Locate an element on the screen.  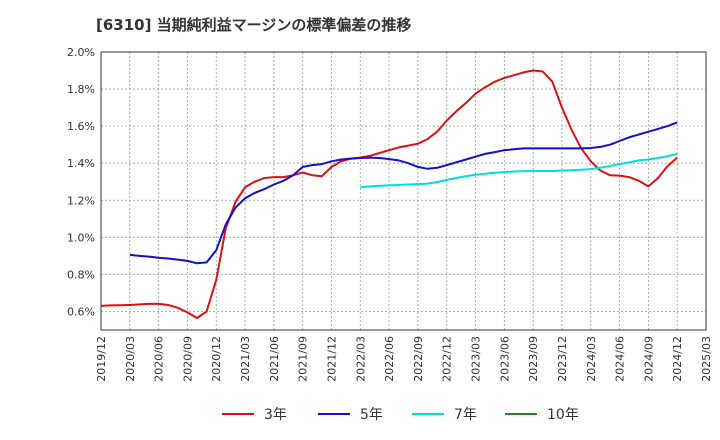
x-tick-label: 2022/03 is located at coordinates (360, 359).